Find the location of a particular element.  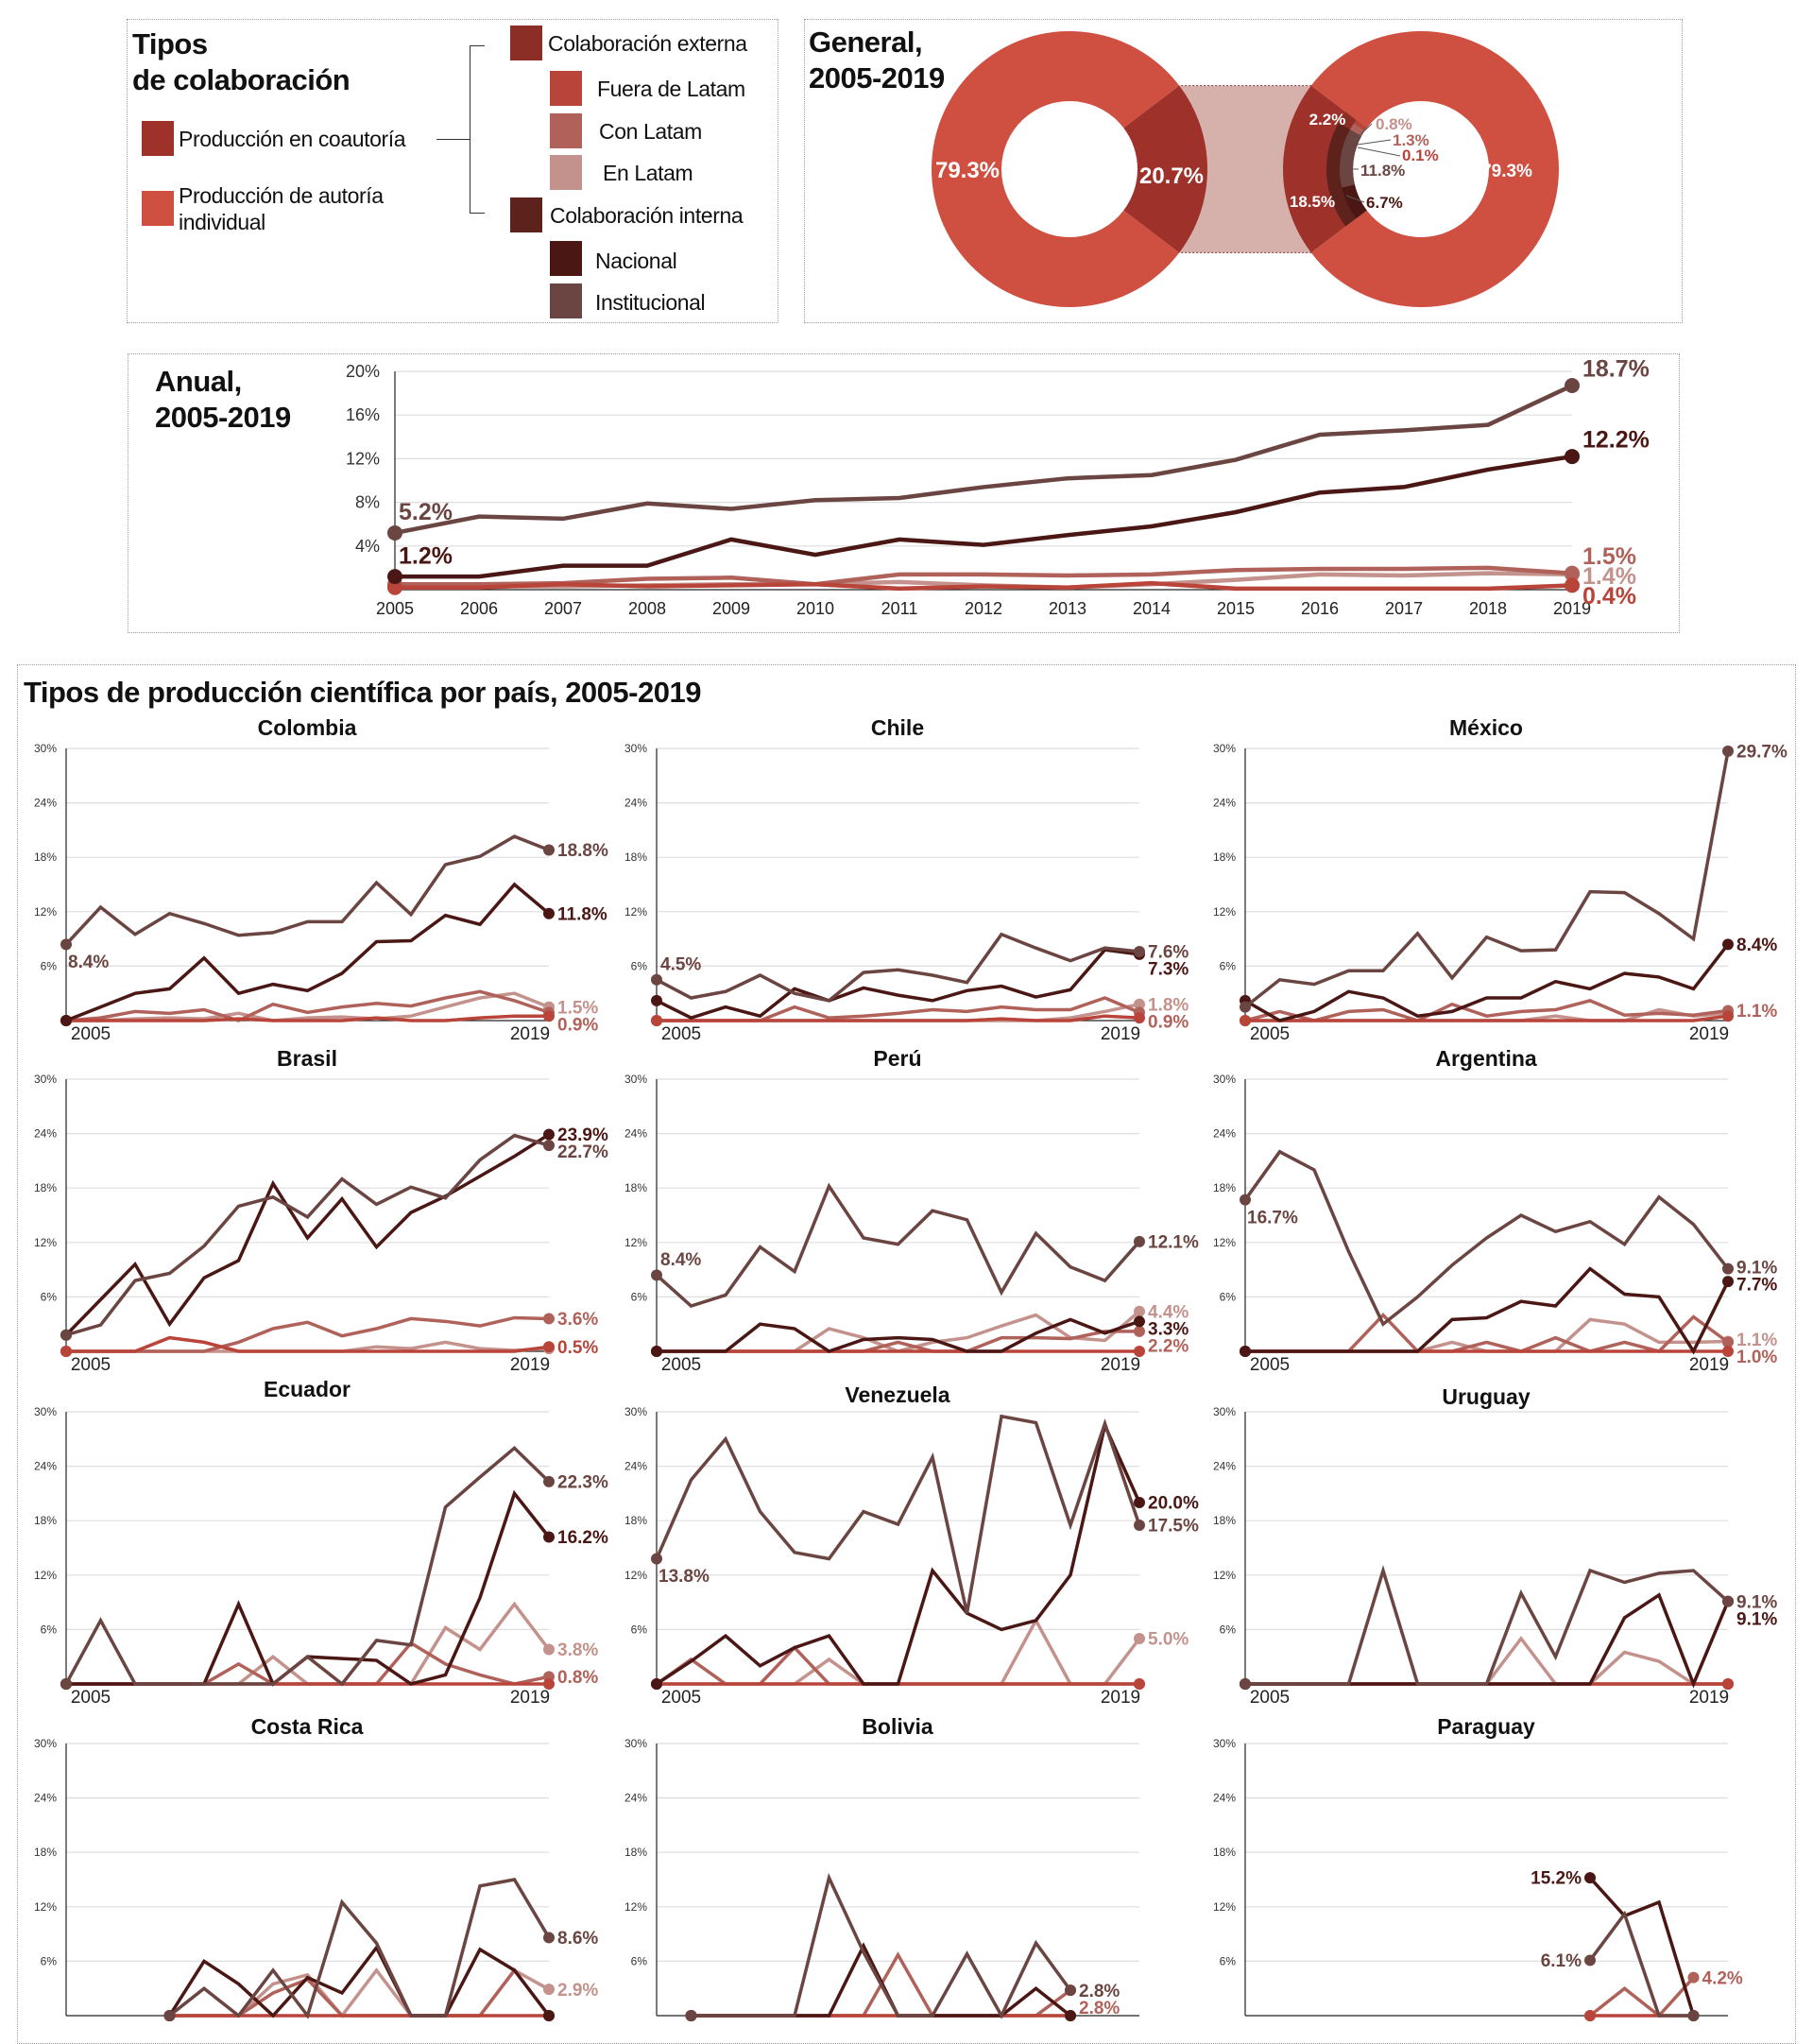

general-panel is located at coordinates (1243, 171).